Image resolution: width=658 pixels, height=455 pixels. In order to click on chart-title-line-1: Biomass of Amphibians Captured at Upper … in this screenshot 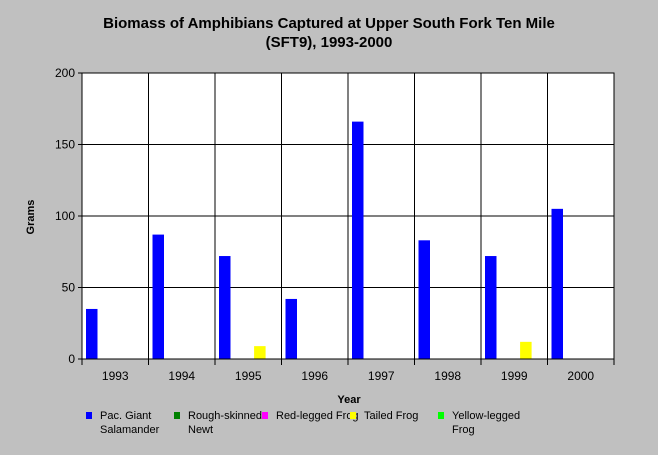, I will do `click(329, 23)`.